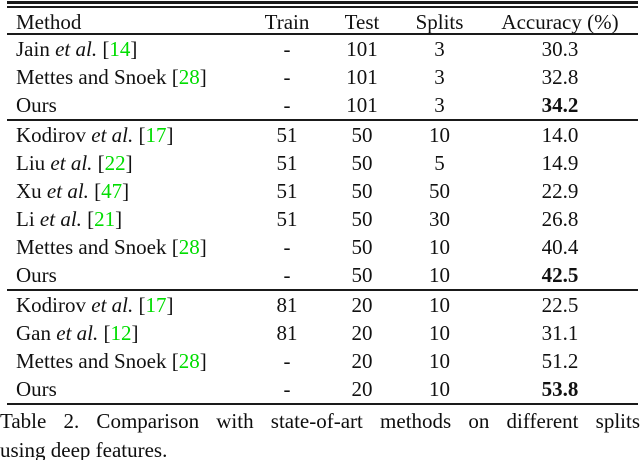 This screenshot has height=460, width=640. What do you see at coordinates (560, 105) in the screenshot?
I see `accuracy-cell: 34.2` at bounding box center [560, 105].